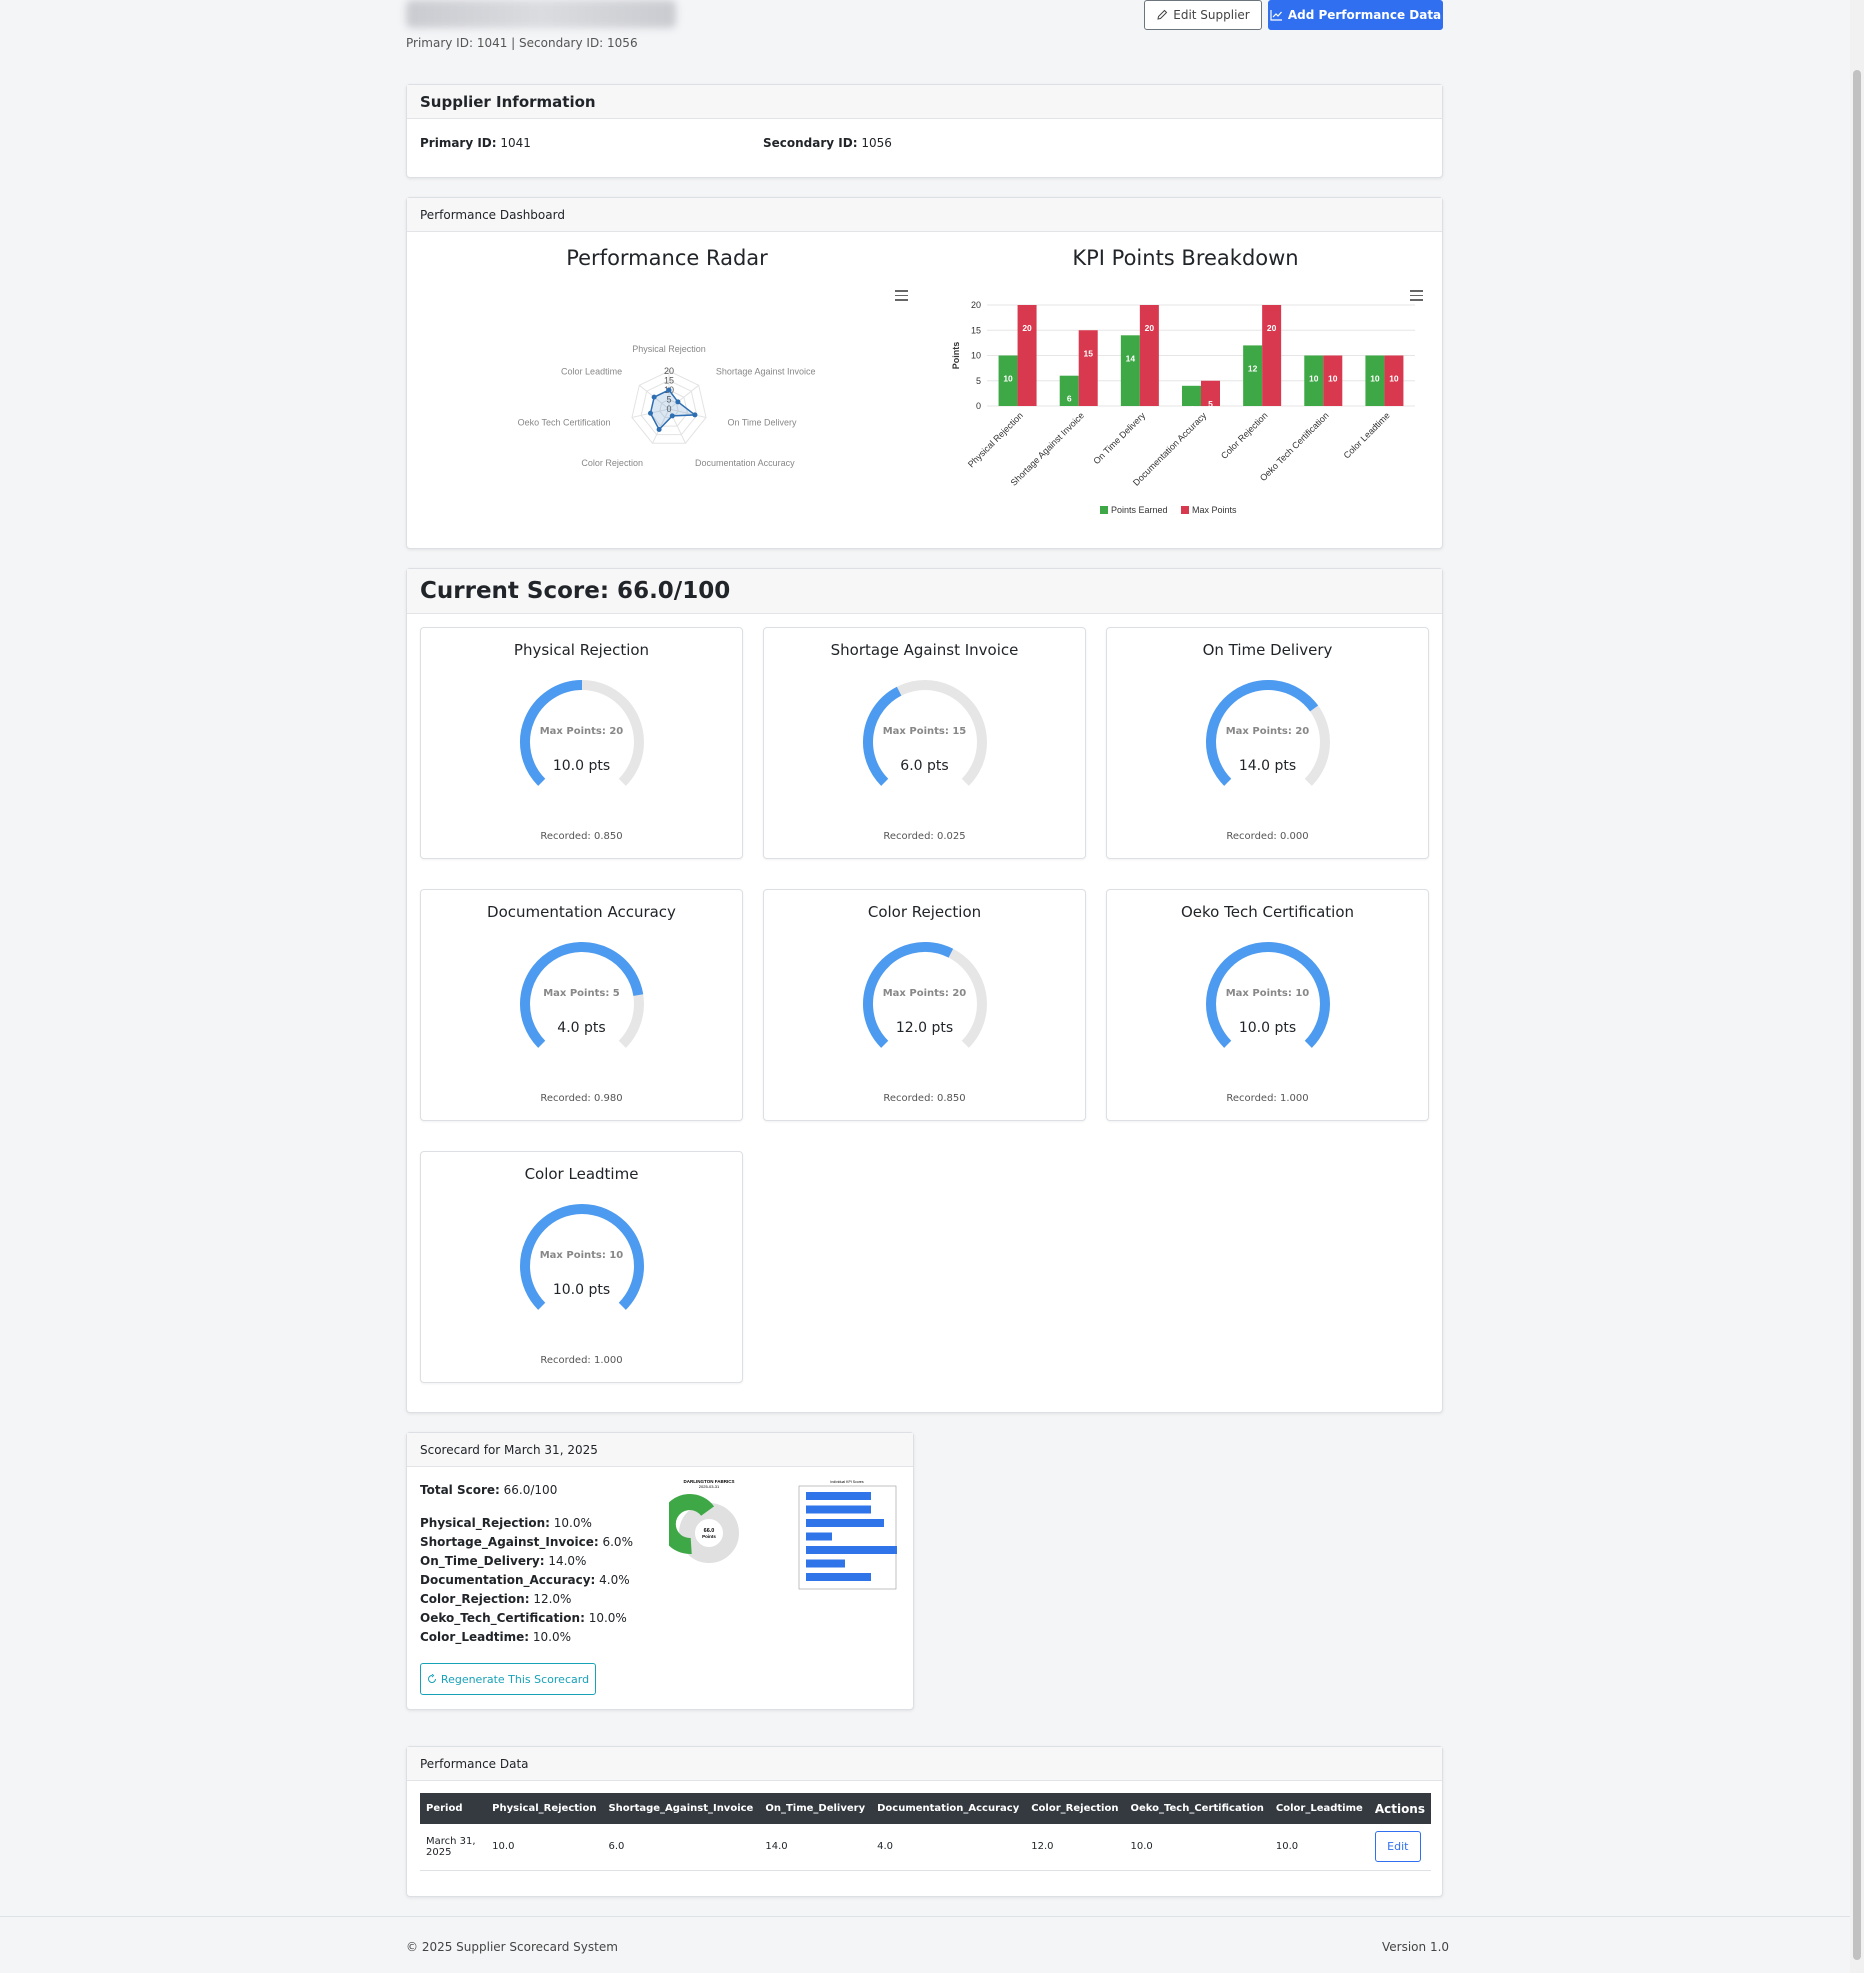 The image size is (1864, 1973). What do you see at coordinates (815, 1847) in the screenshot?
I see `table-cell: 14.0` at bounding box center [815, 1847].